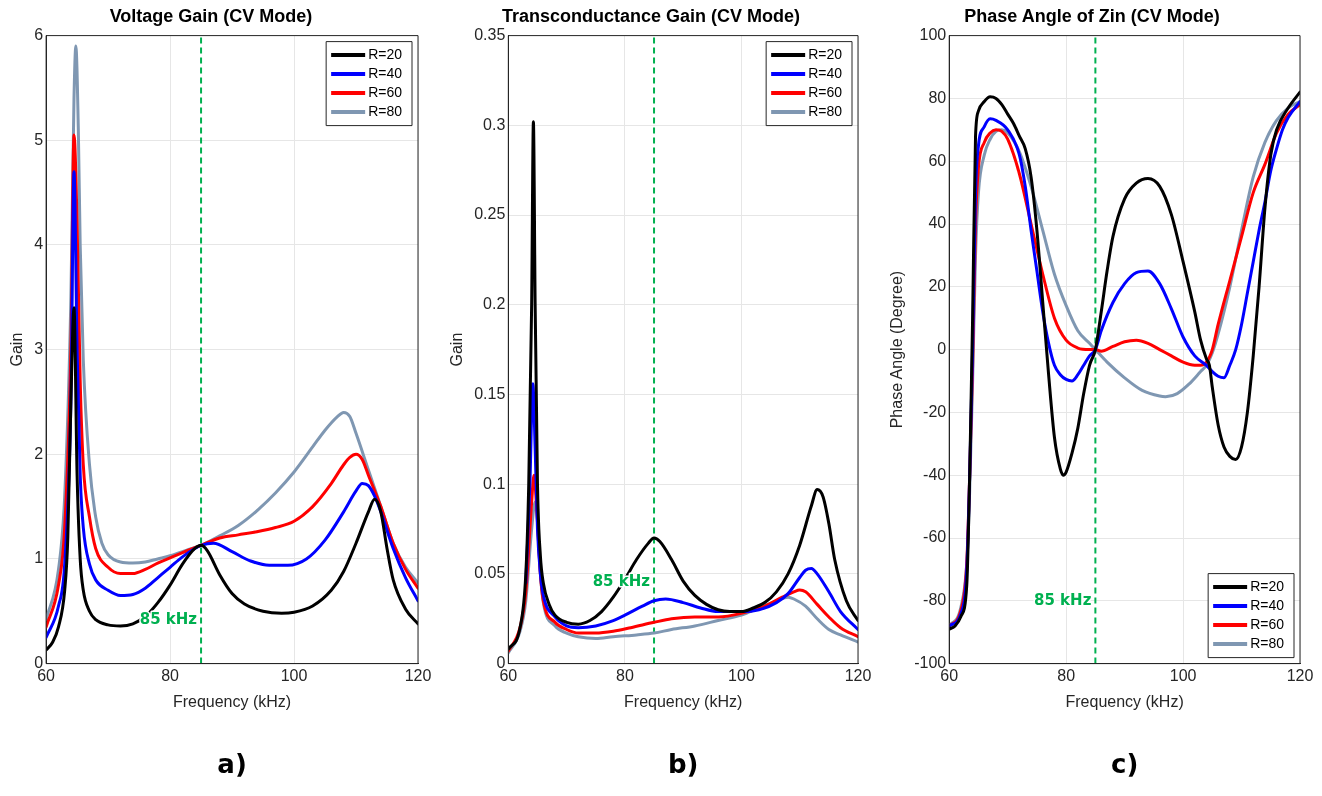 This screenshot has height=796, width=1322. I want to click on chart-title: Phase Angle of Zin (CV Mode), so click(1092, 15).